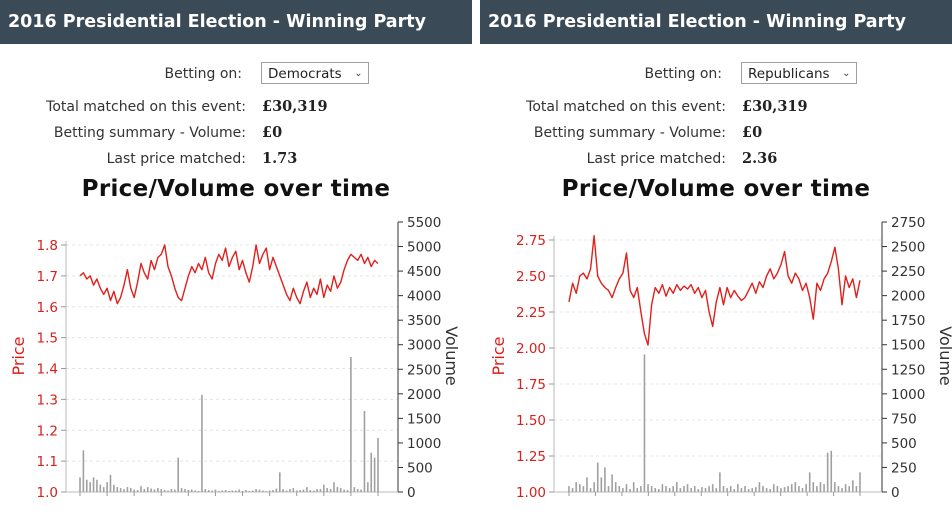  What do you see at coordinates (280, 158) in the screenshot?
I see `last-price-value: 1.73` at bounding box center [280, 158].